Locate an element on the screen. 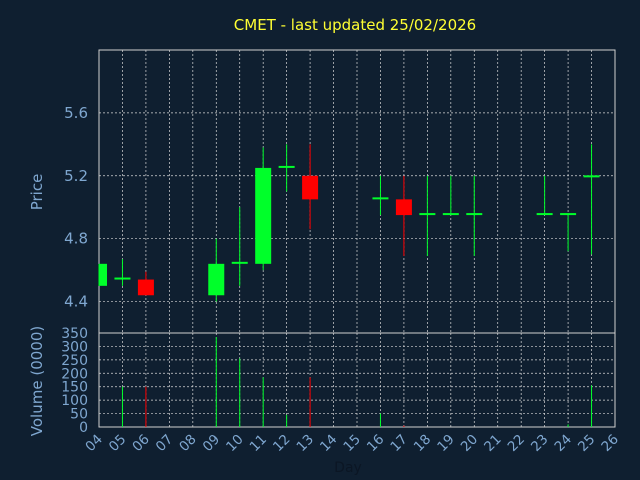  volume-tick-label: 50 is located at coordinates (79, 415).